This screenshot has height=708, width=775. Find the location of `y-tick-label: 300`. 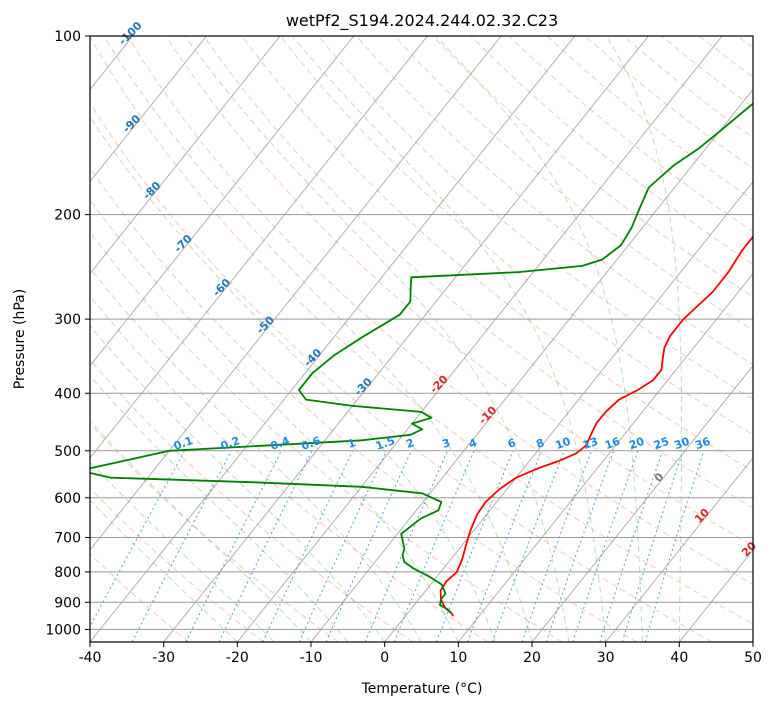

y-tick-label: 300 is located at coordinates (67, 320).